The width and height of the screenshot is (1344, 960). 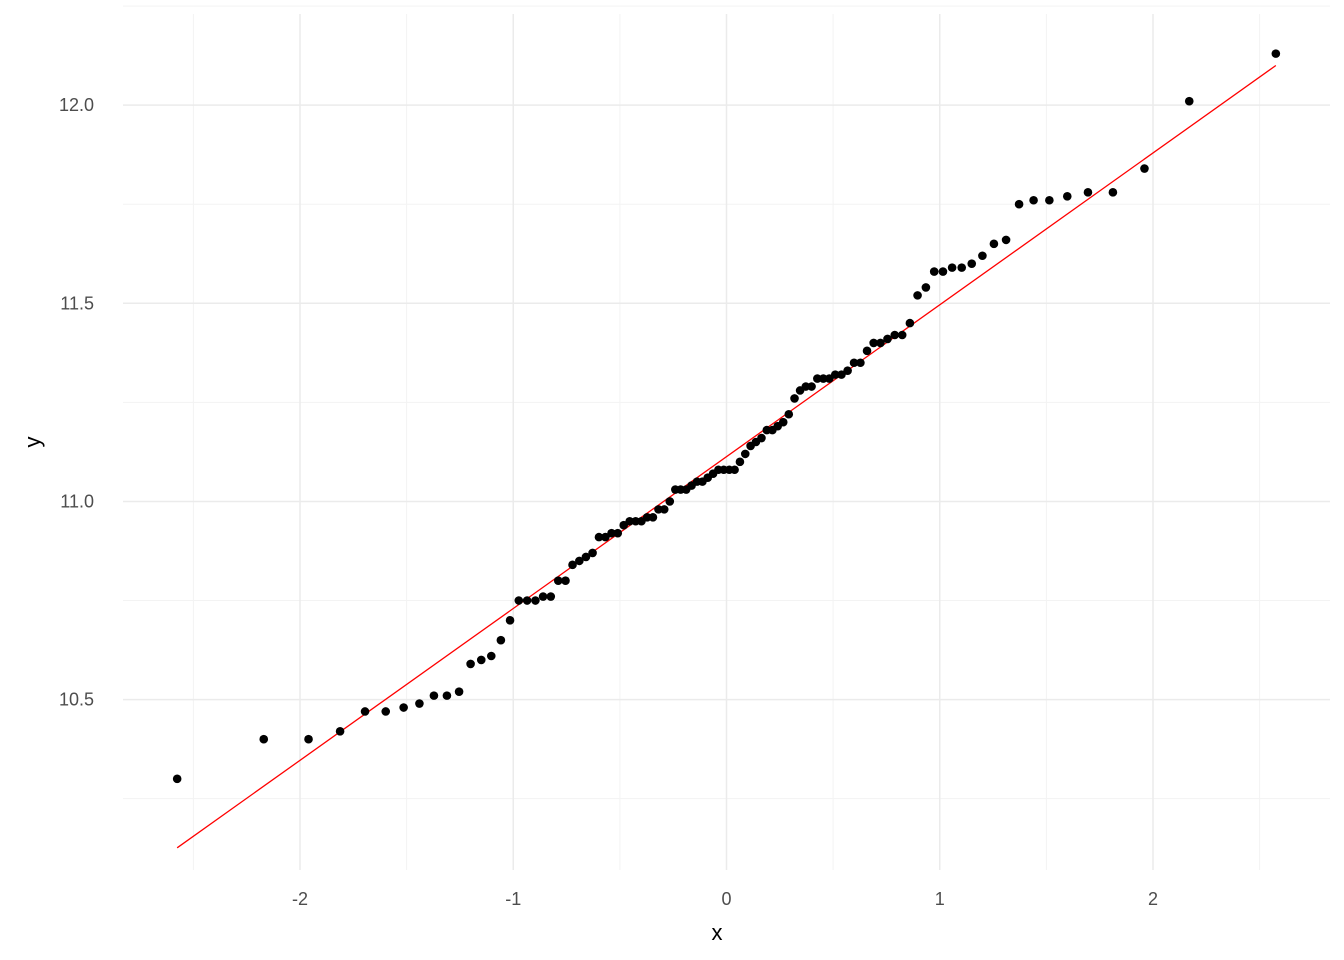 What do you see at coordinates (76, 402) in the screenshot?
I see `y-tick-labels: 10.5 11.0 11.5 12.0` at bounding box center [76, 402].